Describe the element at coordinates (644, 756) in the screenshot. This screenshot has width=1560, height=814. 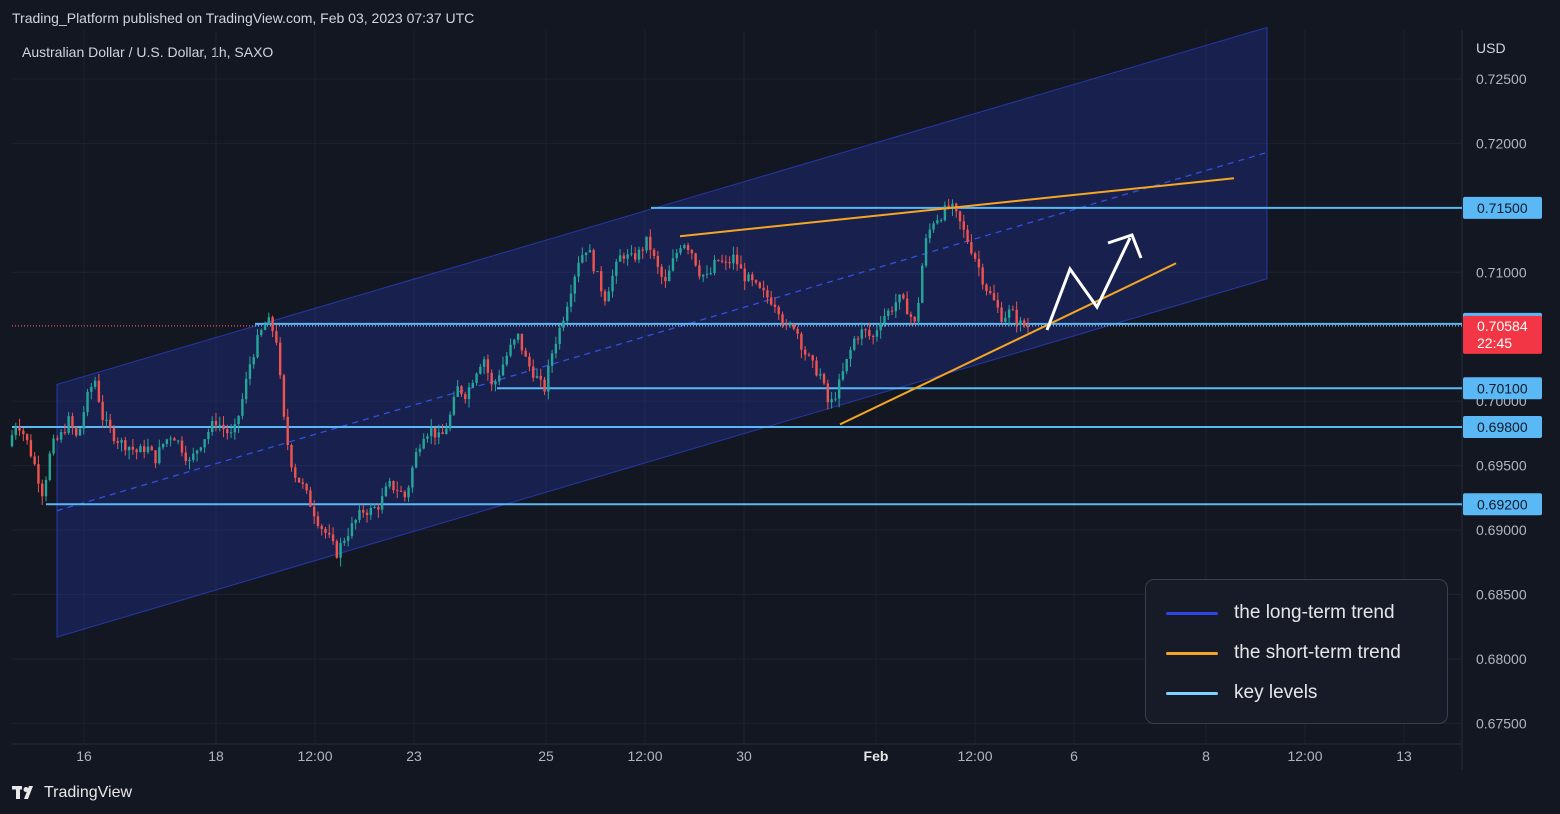
I see `time-tick-label: 12:00` at that location.